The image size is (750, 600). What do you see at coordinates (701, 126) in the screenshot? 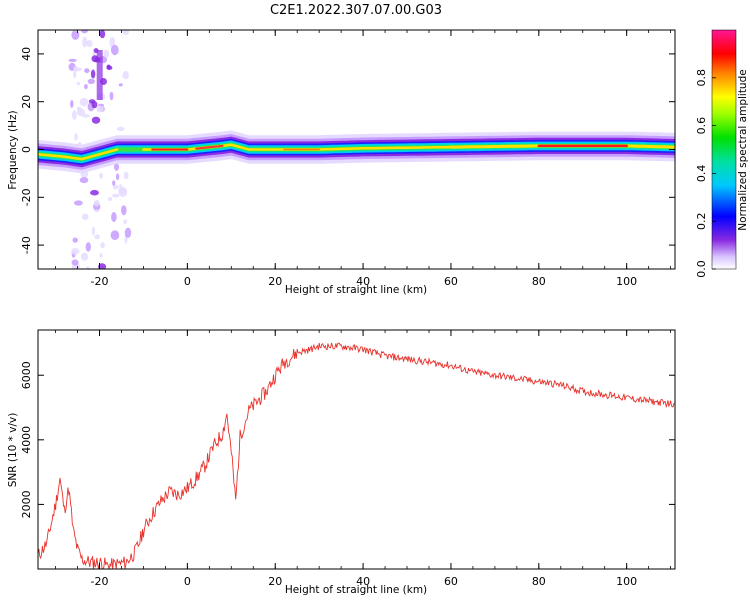
I see `colorbar-tick-label: 0.6` at bounding box center [701, 126].